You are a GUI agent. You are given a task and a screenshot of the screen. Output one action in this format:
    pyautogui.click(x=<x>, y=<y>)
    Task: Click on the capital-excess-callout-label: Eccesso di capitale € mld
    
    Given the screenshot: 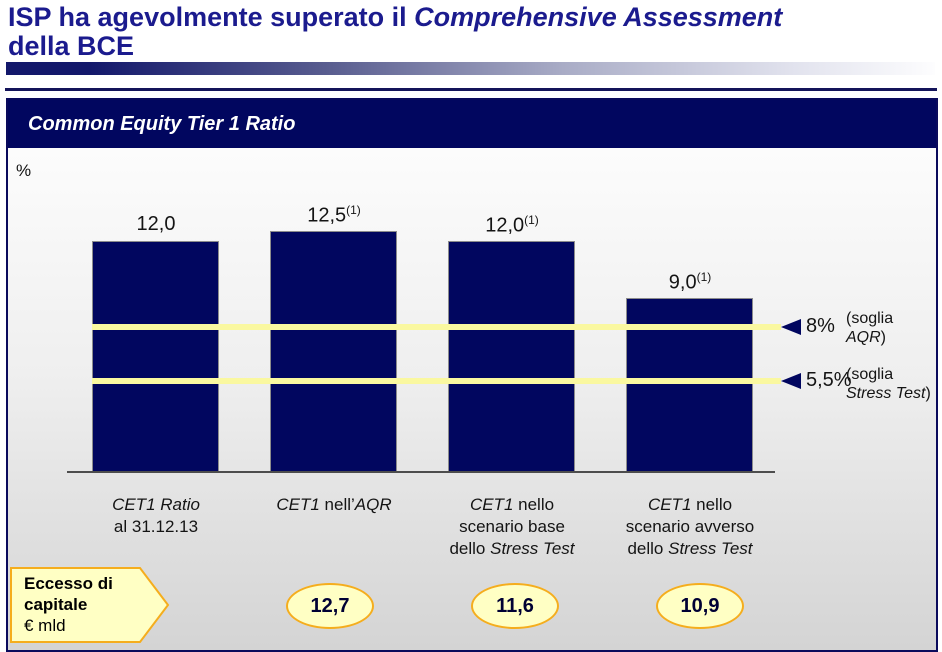 What is the action you would take?
    pyautogui.click(x=68, y=604)
    